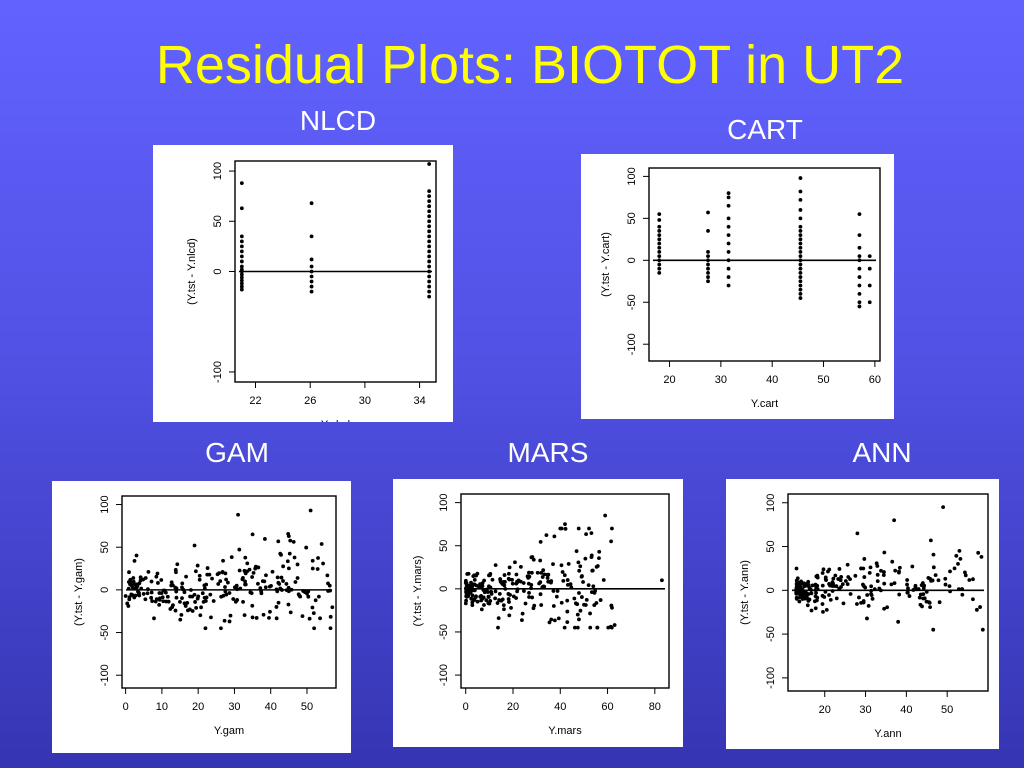 Image resolution: width=1024 pixels, height=768 pixels. I want to click on y-tick-label: 100, so click(444, 502).